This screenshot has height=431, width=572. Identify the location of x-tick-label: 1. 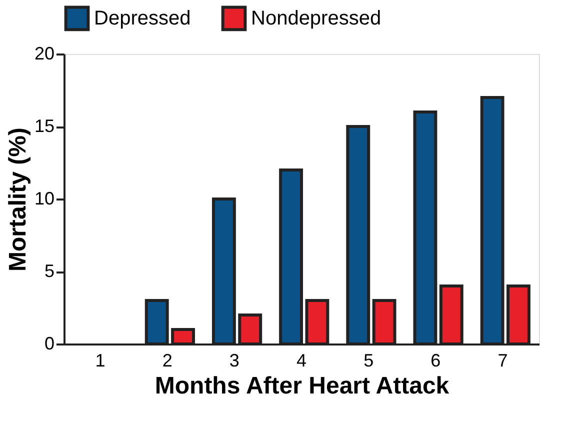
(100, 360).